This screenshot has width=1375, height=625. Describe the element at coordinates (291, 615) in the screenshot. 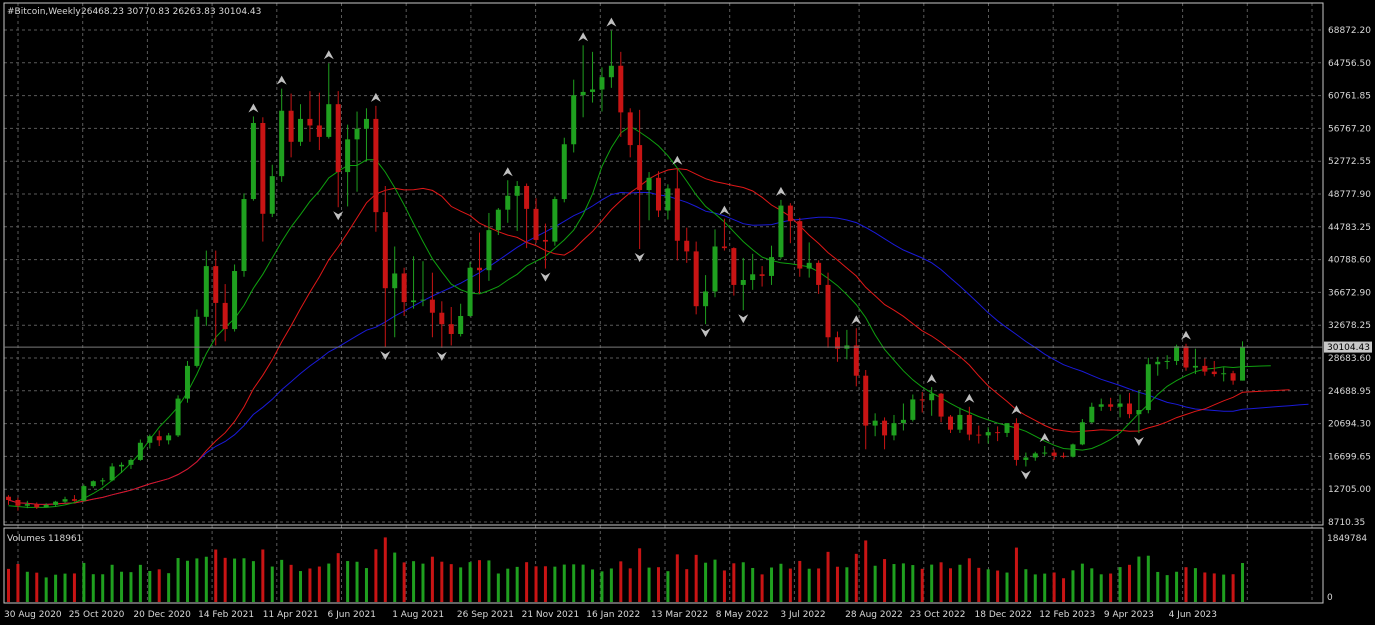

I see `time-tick-label: 11 Apr 2021` at that location.